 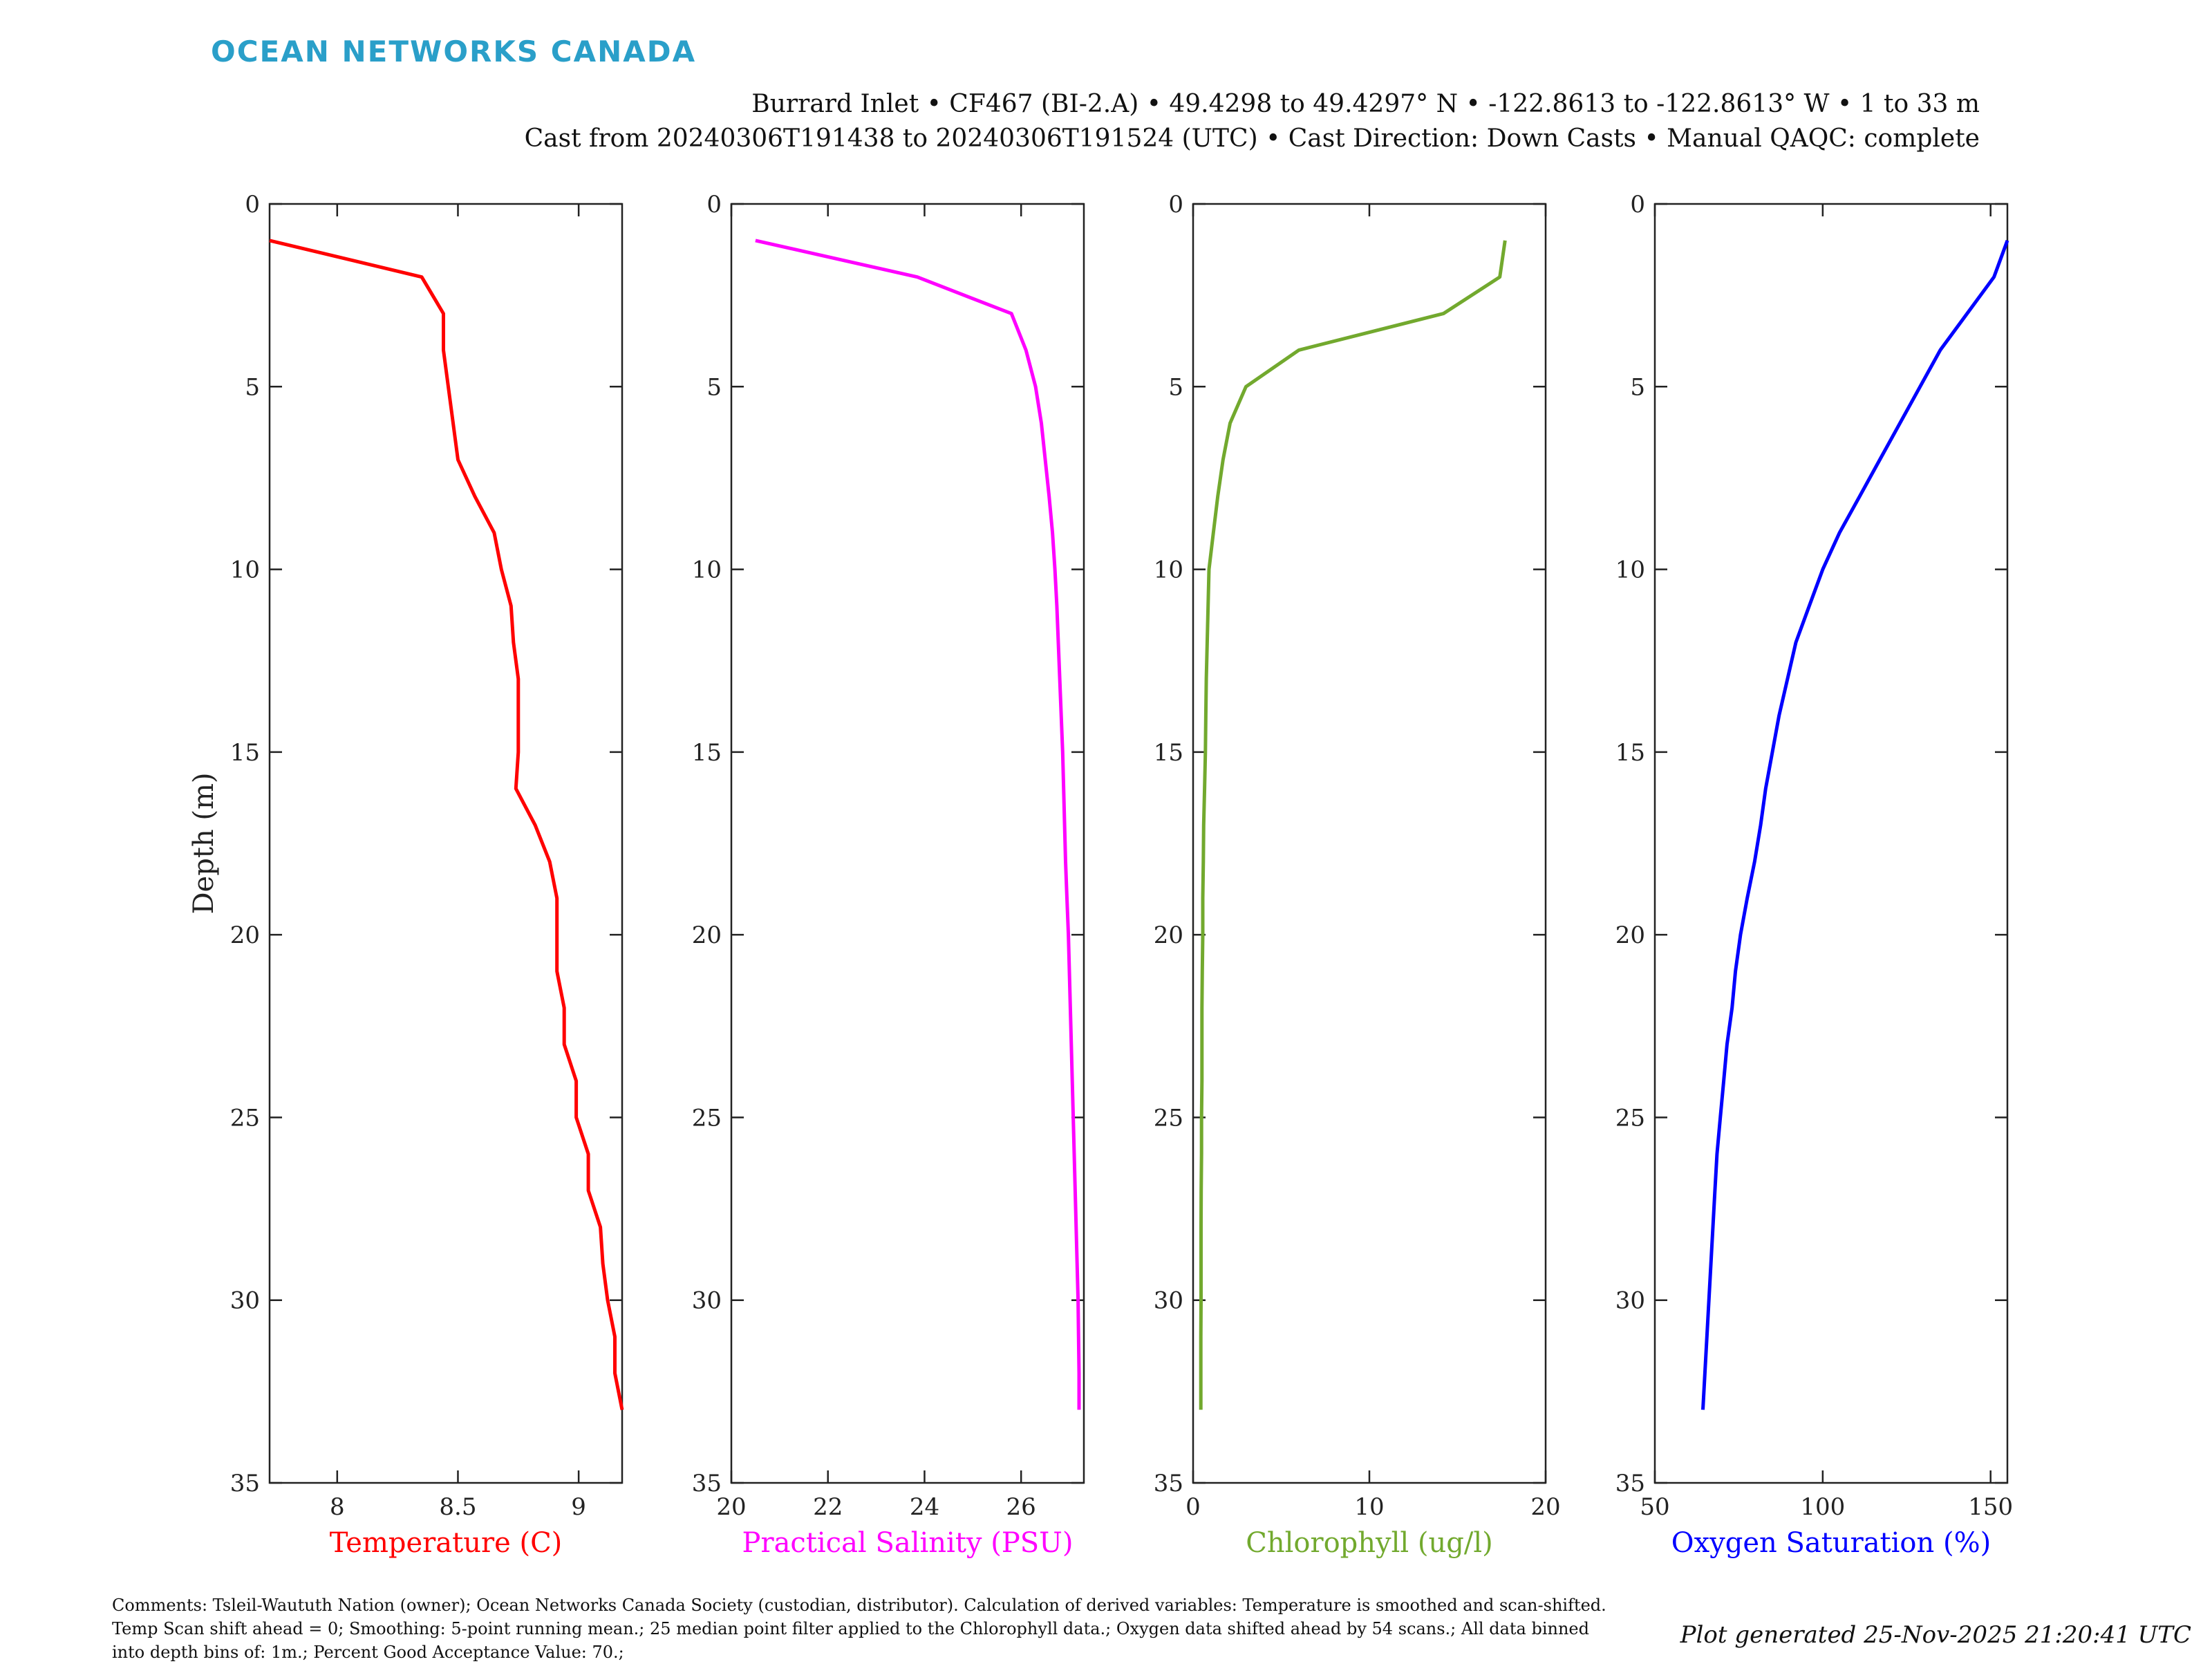 I want to click on x-axis-label: Practical Salinity (PSU), so click(x=908, y=1543).